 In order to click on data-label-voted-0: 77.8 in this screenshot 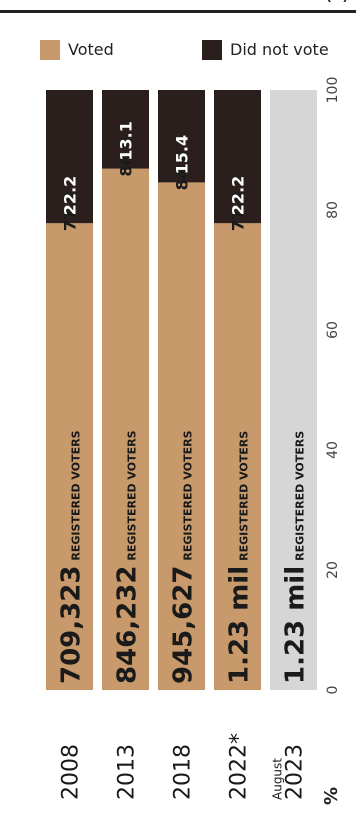, I will do `click(70, 211)`.